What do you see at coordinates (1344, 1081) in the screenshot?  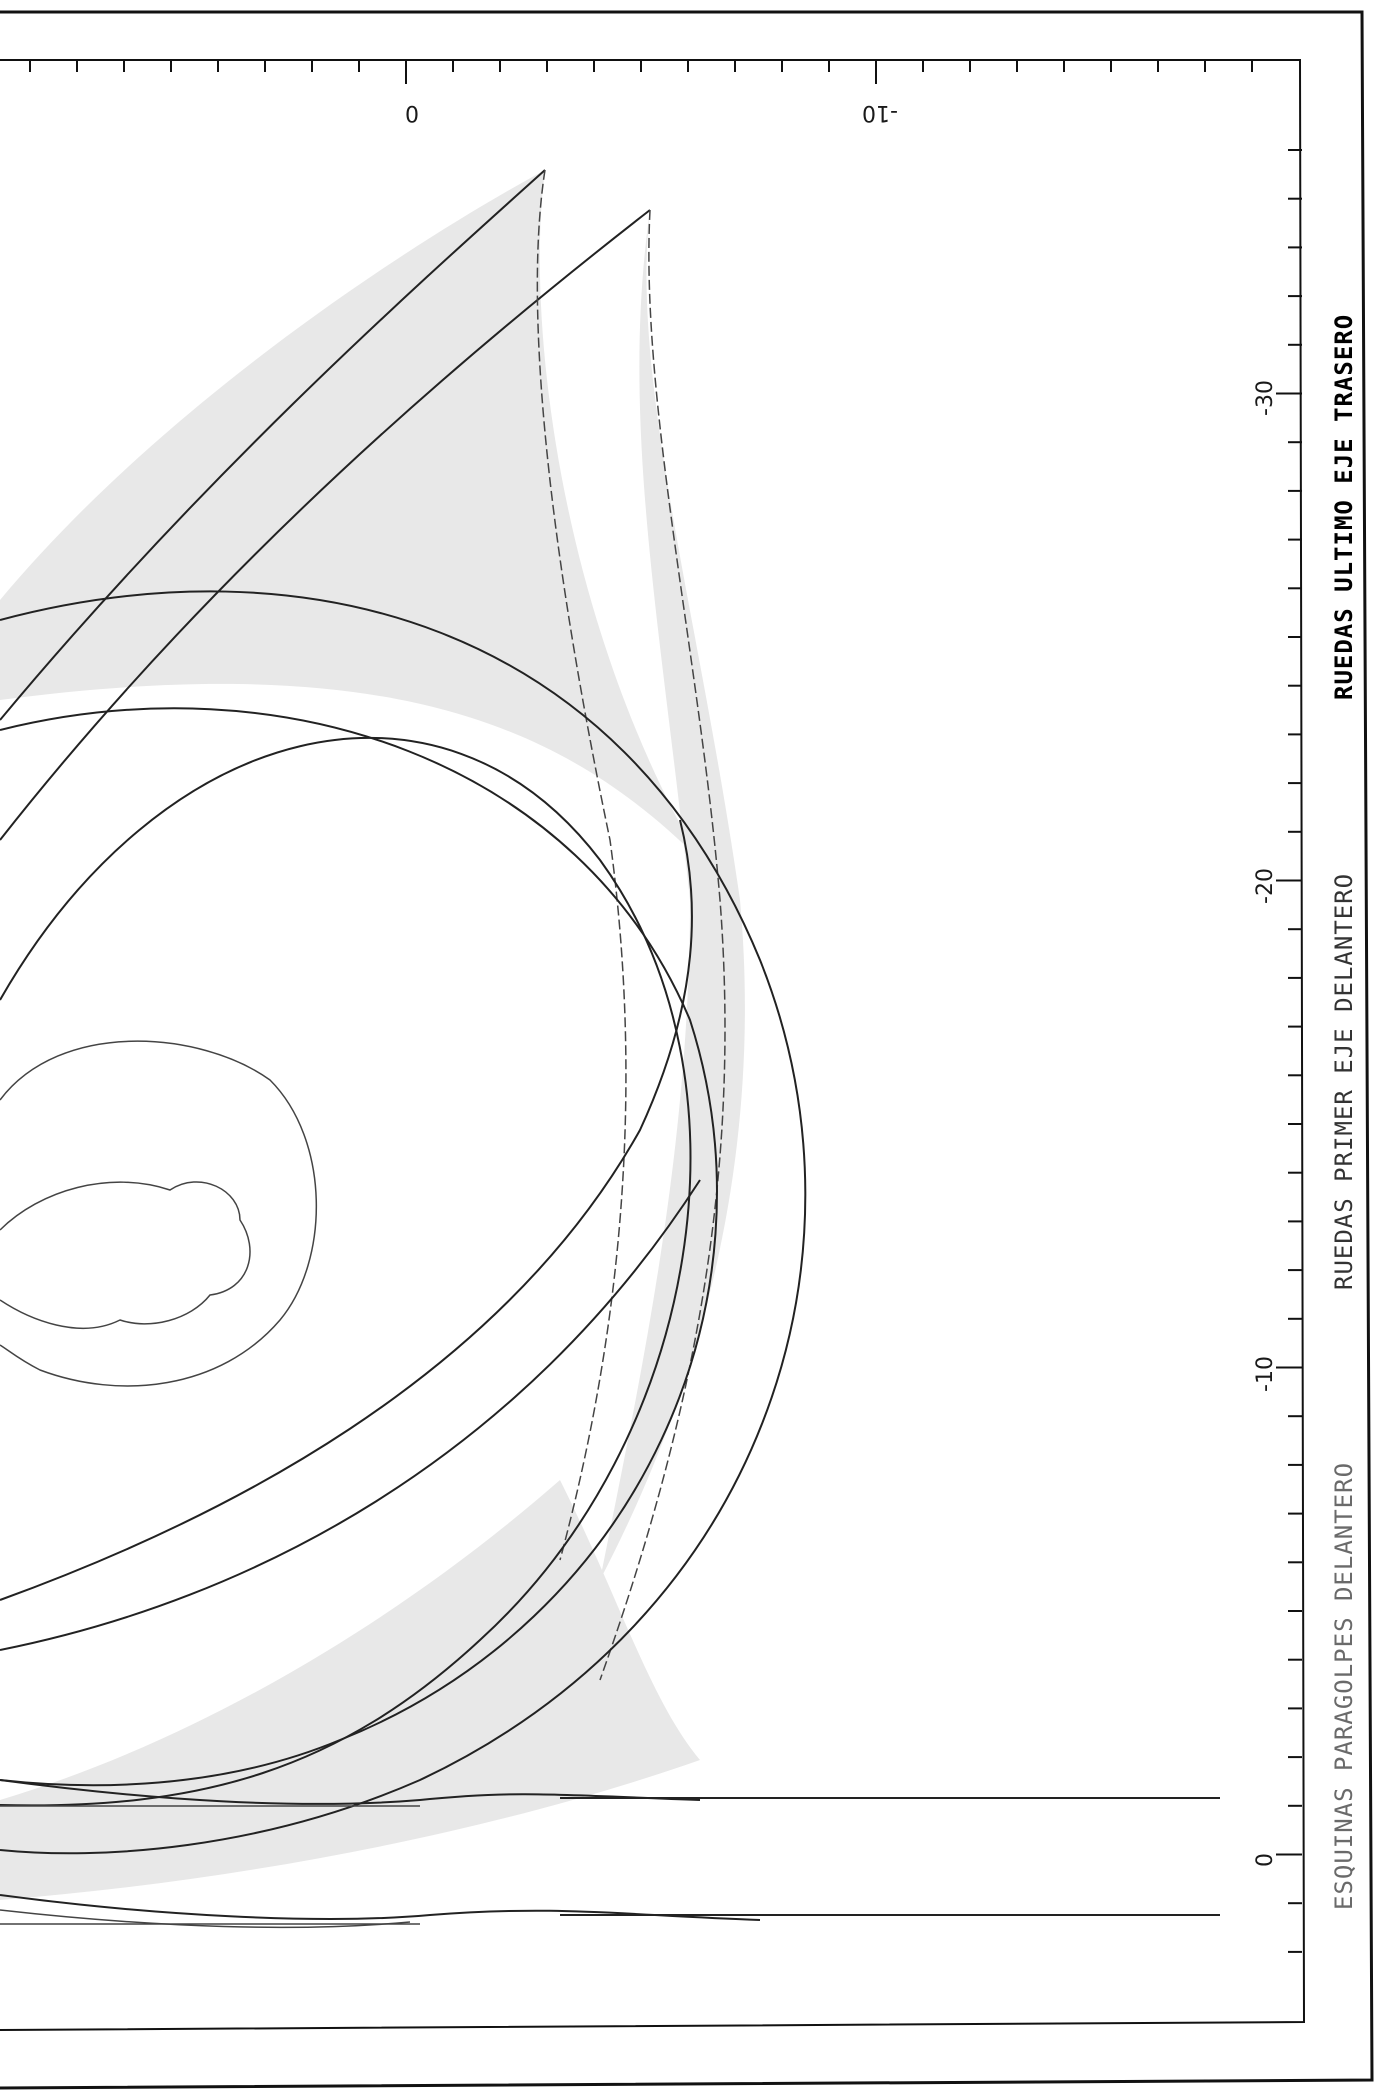 I see `legend-front-axle-wheels: RUEDAS PRIMER EJE DELANTERO` at bounding box center [1344, 1081].